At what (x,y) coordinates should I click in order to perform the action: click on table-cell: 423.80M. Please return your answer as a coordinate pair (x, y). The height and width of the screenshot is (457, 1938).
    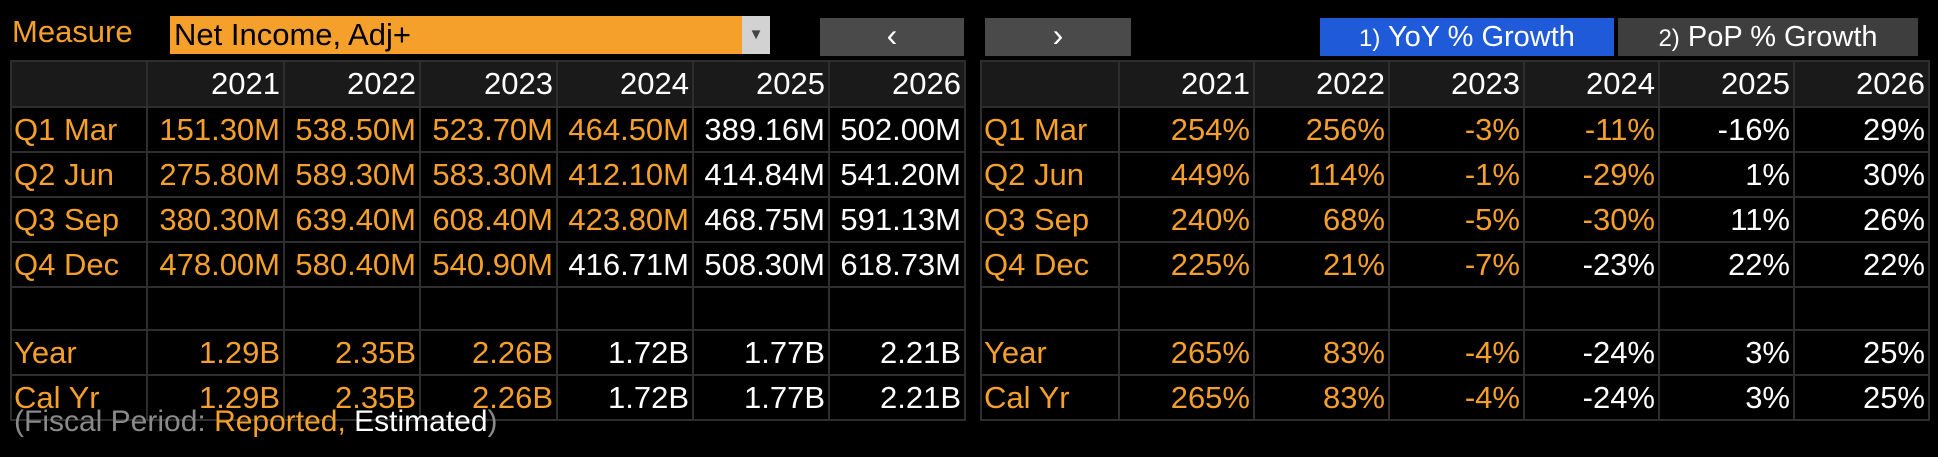
    Looking at the image, I should click on (625, 219).